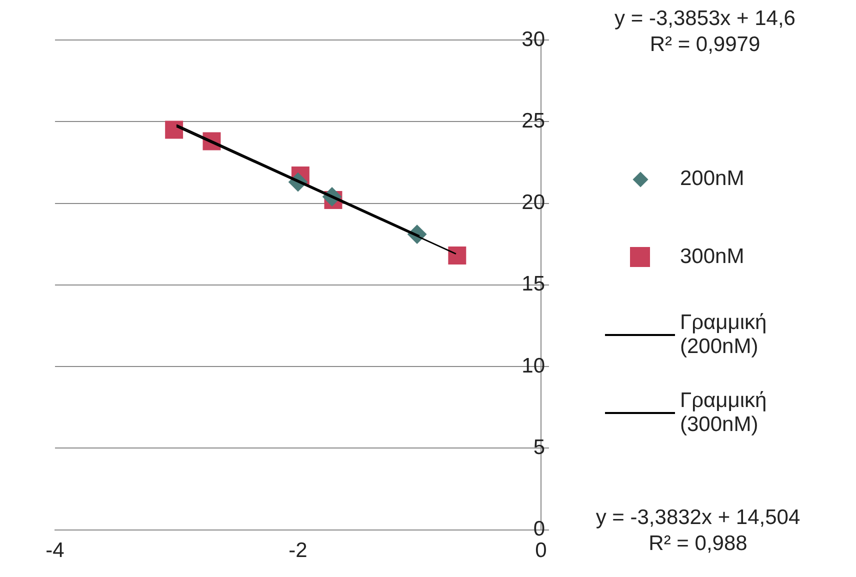 The width and height of the screenshot is (856, 577). I want to click on legend-label: Γραμμική (200nM), so click(724, 335).